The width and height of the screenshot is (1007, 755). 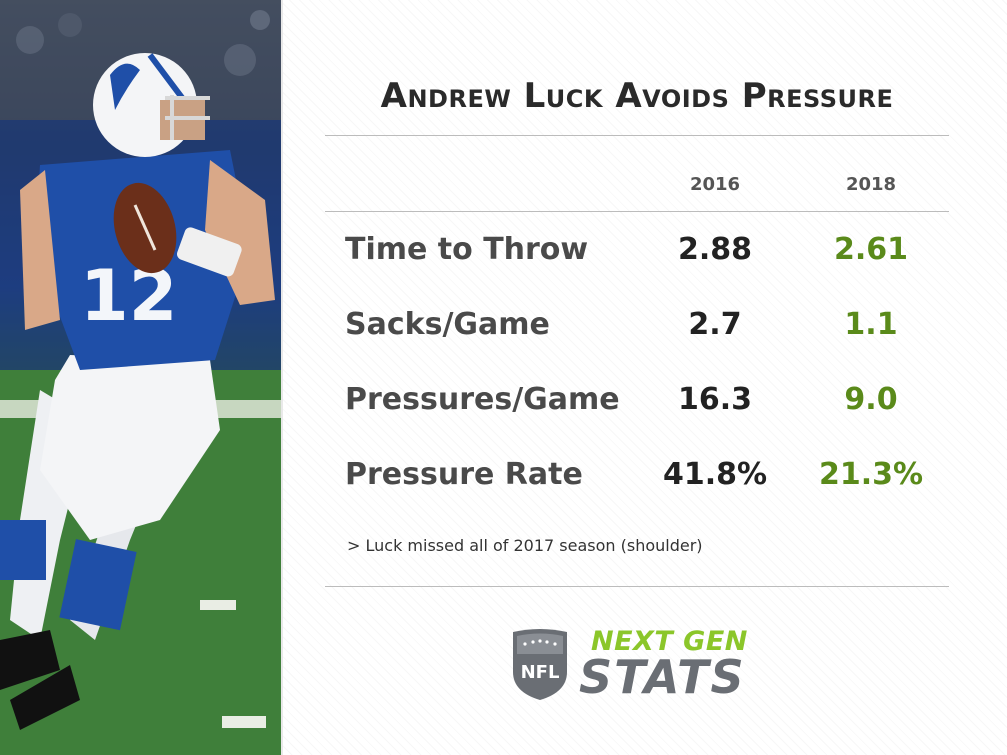 What do you see at coordinates (715, 474) in the screenshot?
I see `stat-value-2016: 41.8%` at bounding box center [715, 474].